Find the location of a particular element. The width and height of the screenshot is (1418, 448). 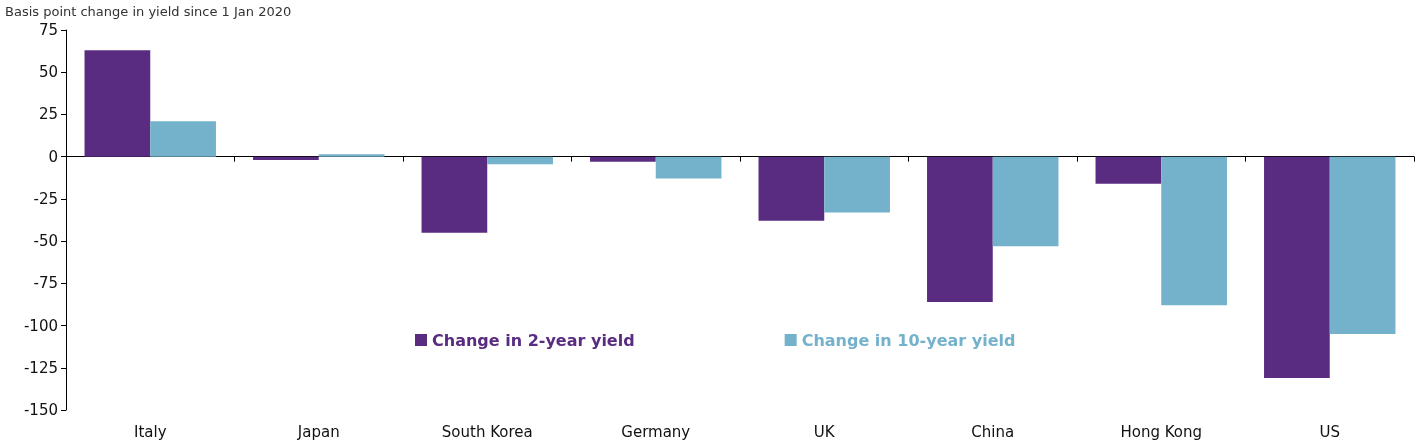

x-tick-label: China is located at coordinates (993, 431).